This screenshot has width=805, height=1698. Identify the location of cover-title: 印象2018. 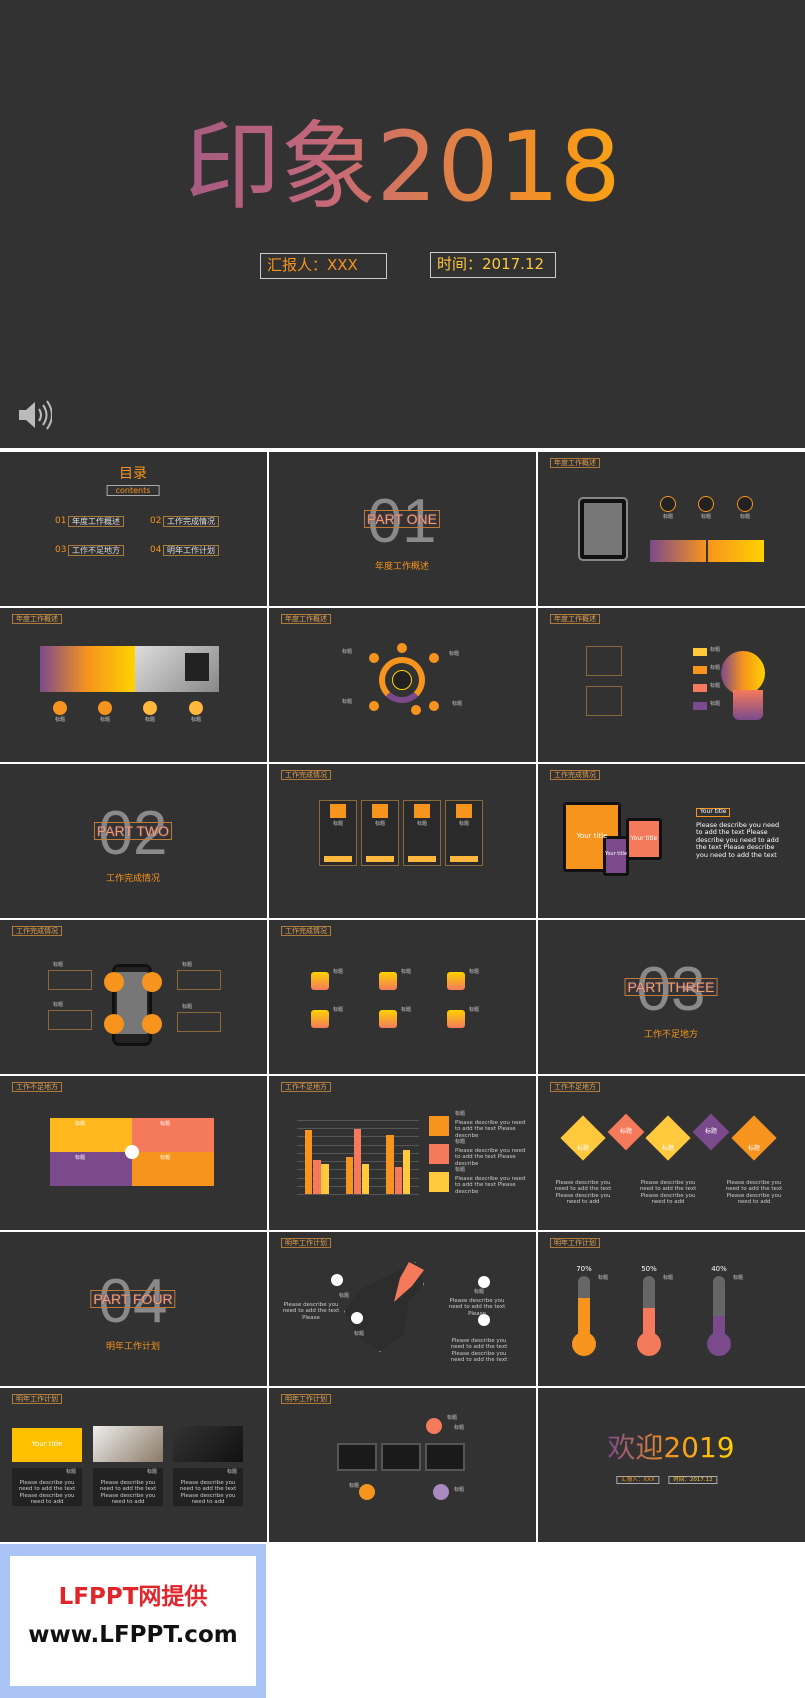
(402, 167).